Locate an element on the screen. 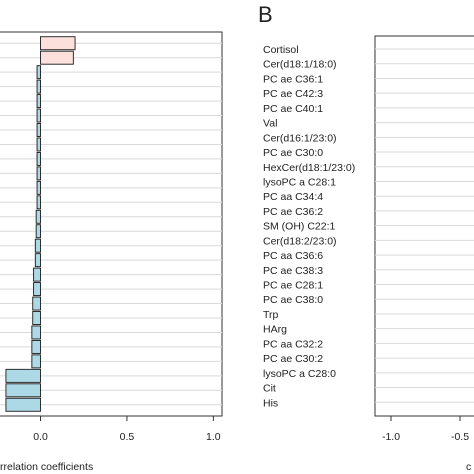 The width and height of the screenshot is (474, 474). panel-a-x-tick-label: 0.5 is located at coordinates (127, 437).